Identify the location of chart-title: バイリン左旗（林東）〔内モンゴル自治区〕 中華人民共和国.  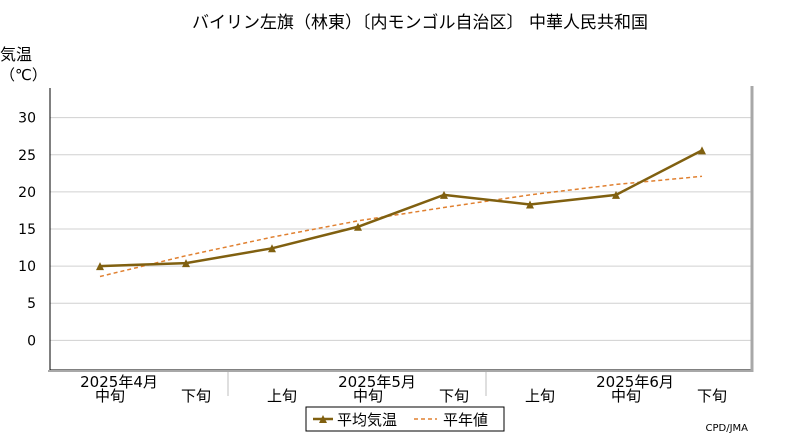
(420, 22).